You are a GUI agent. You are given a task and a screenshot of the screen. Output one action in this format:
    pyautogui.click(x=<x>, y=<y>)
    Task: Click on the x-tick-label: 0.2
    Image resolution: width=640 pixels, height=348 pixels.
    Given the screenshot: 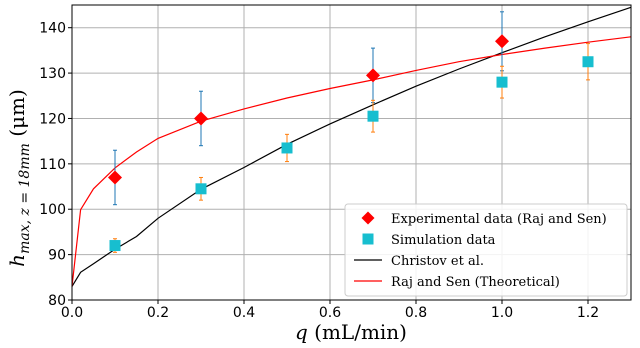 What is the action you would take?
    pyautogui.click(x=158, y=313)
    